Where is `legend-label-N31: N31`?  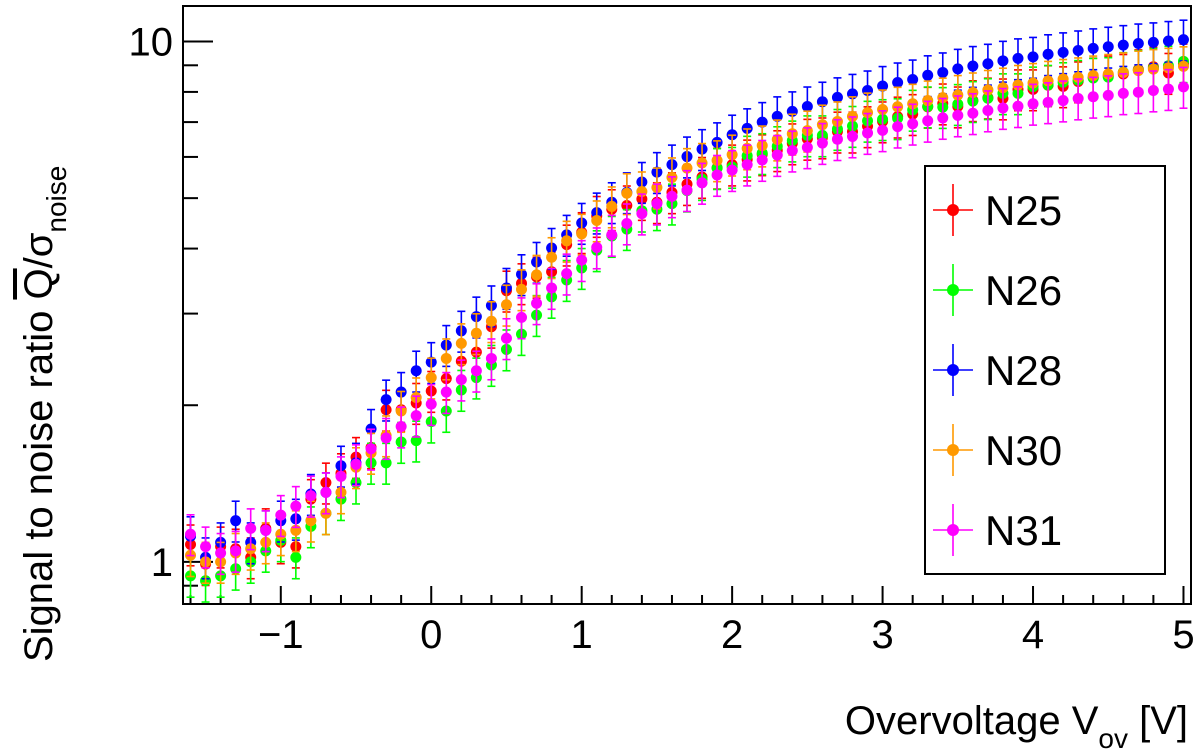 legend-label-N31: N31 is located at coordinates (1023, 530).